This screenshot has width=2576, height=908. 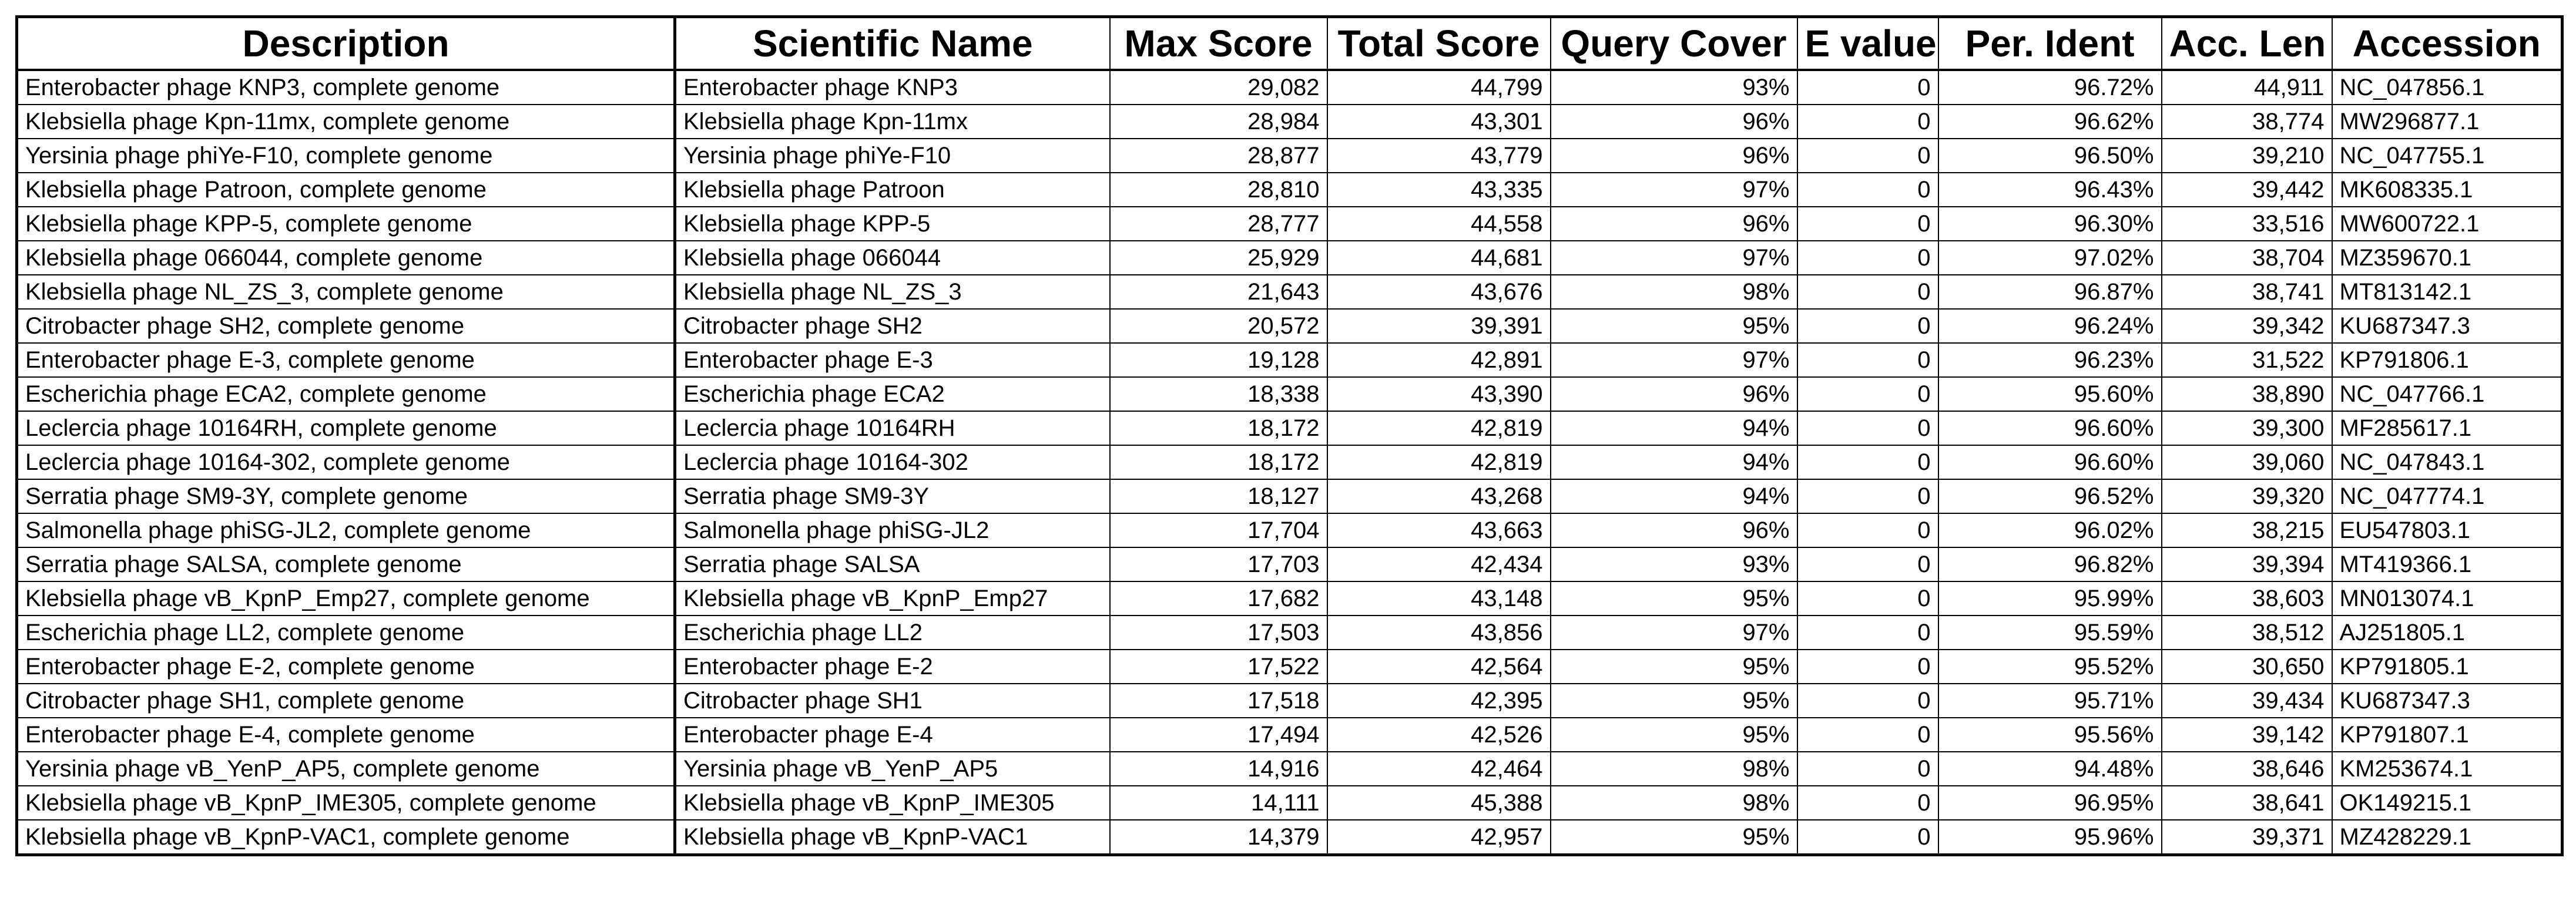 I want to click on cell-per-ident: 97.02%, so click(x=2050, y=257).